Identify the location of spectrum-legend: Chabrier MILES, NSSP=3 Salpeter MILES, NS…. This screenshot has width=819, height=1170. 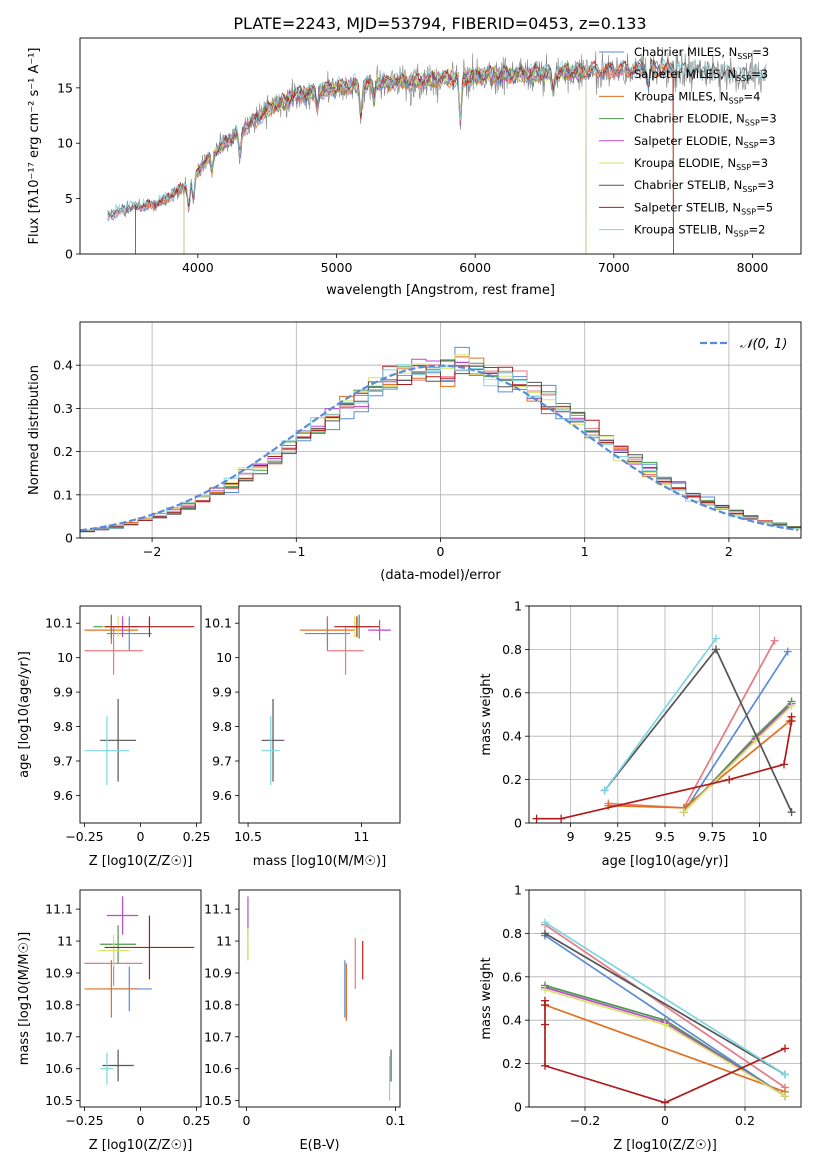
(688, 142).